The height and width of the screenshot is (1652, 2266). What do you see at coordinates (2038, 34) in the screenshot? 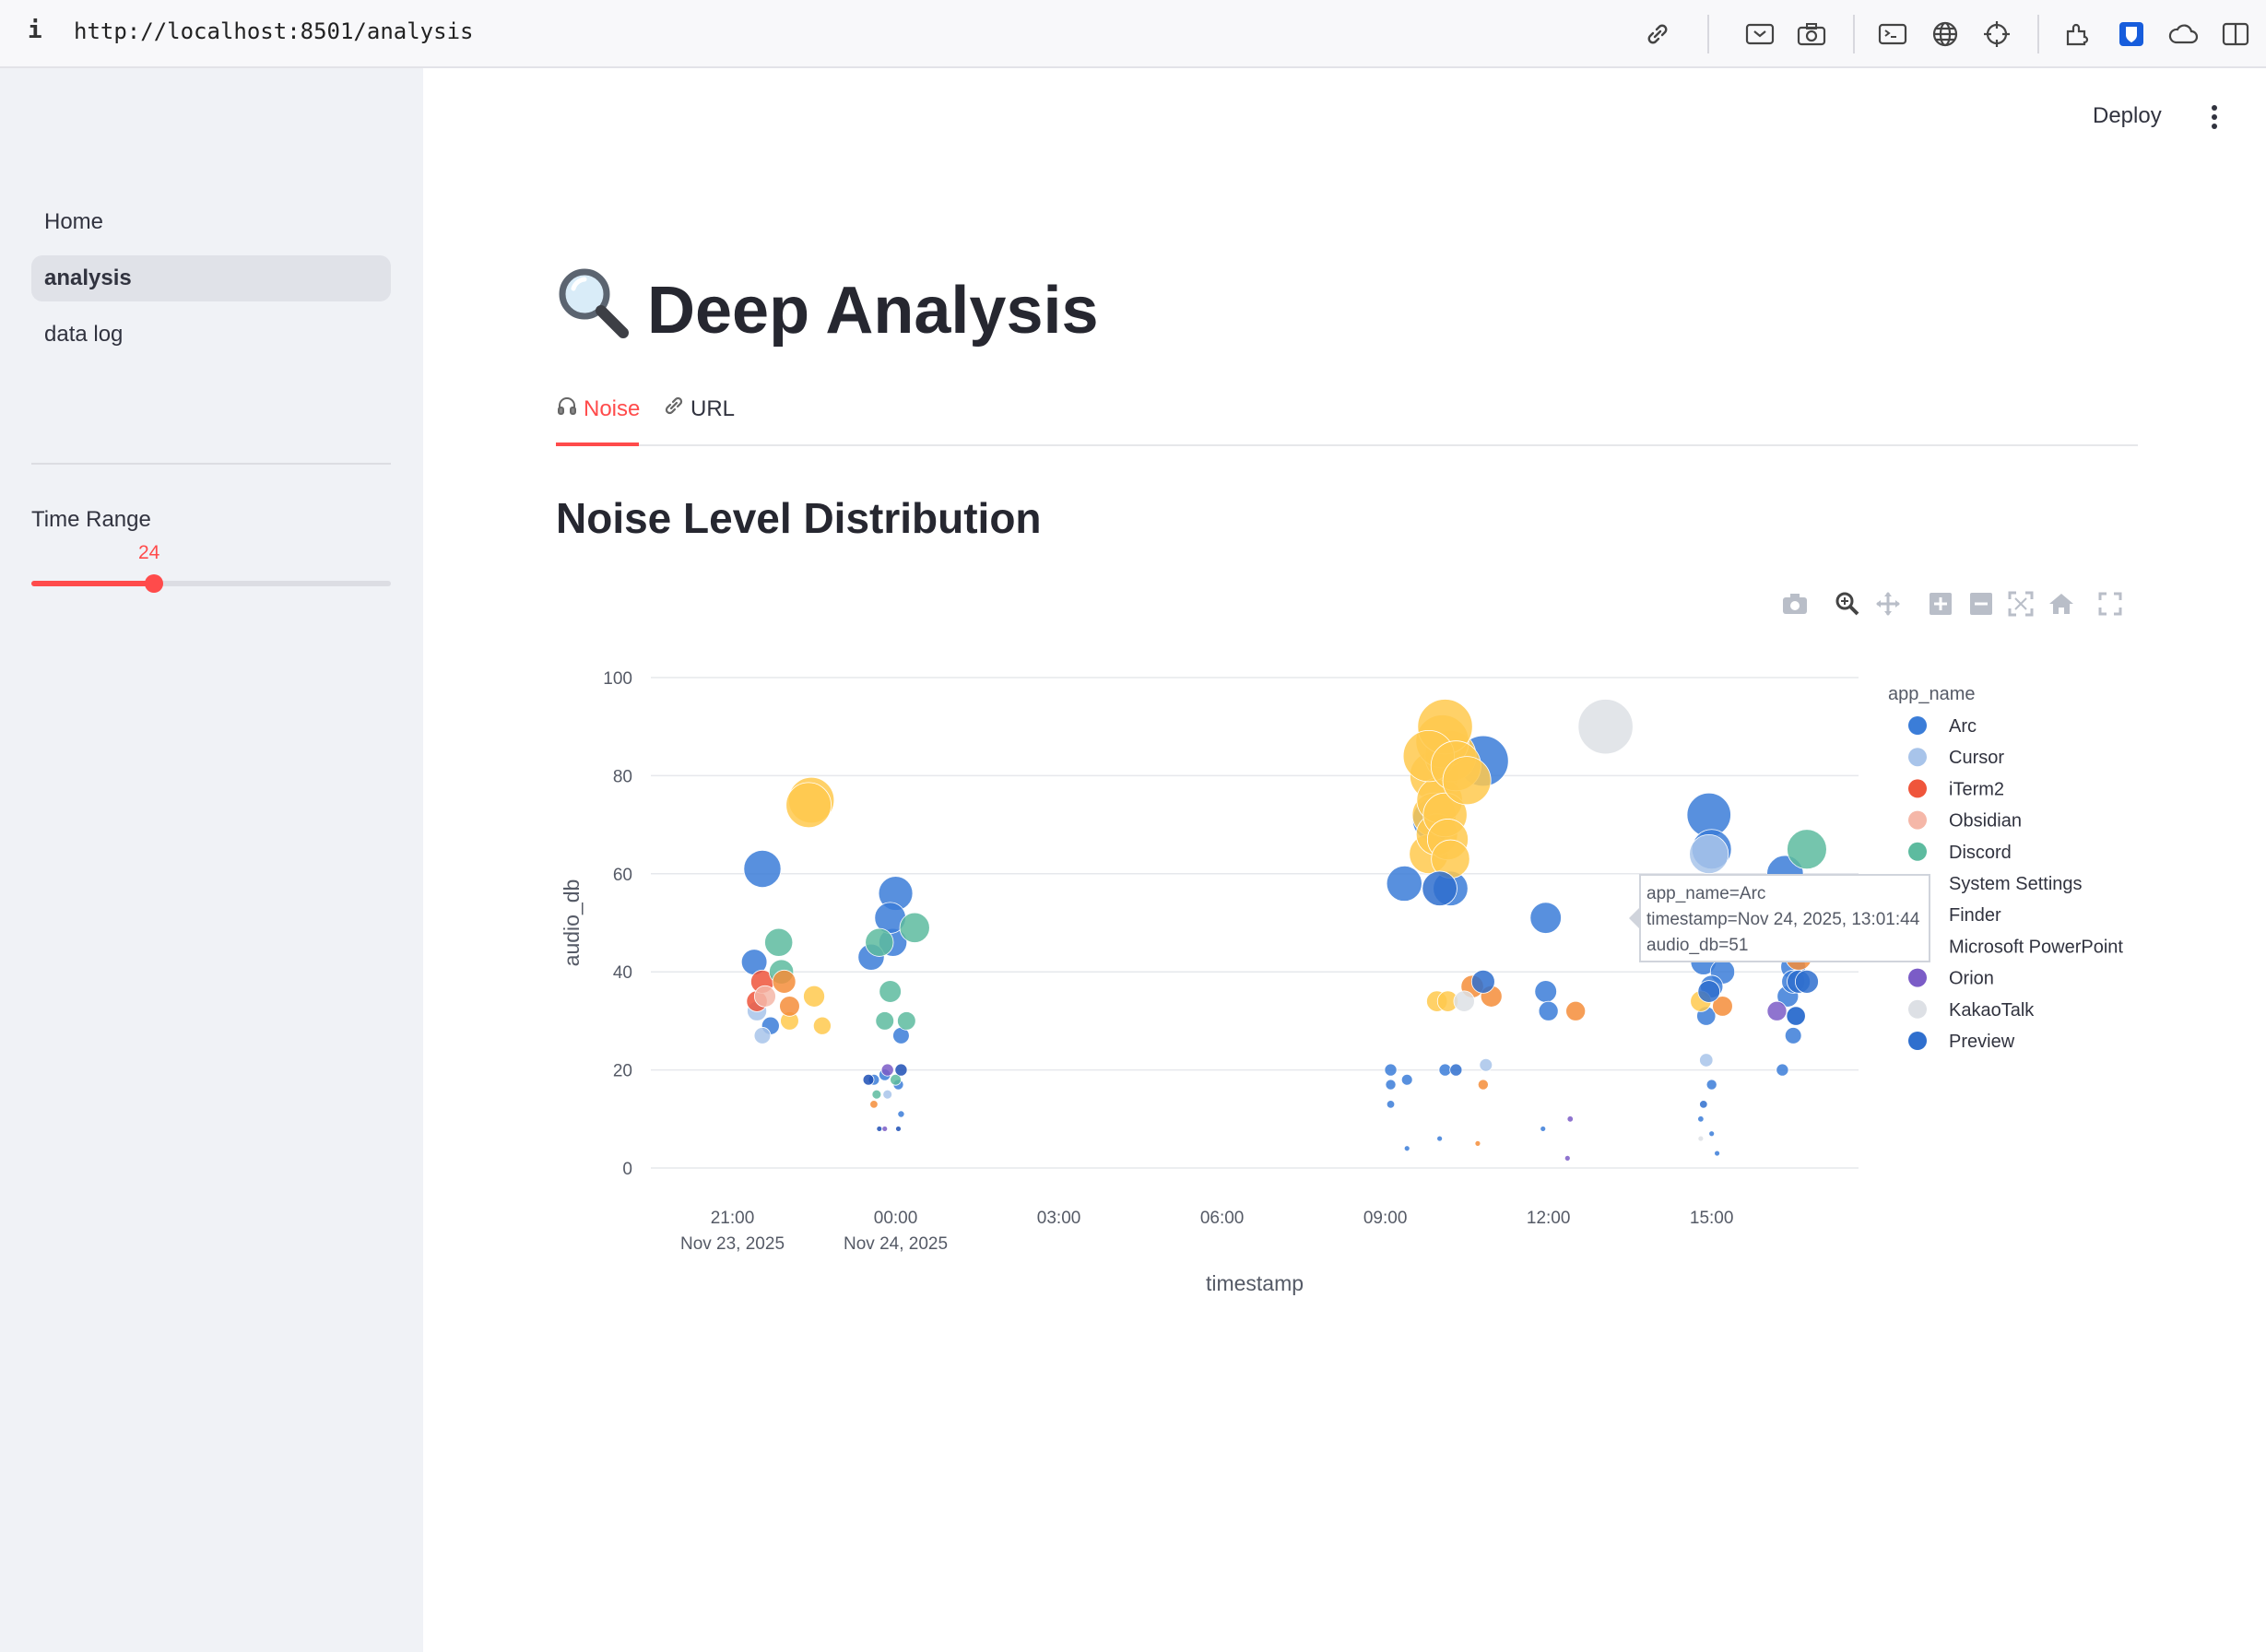
I see `toolbar-separator` at bounding box center [2038, 34].